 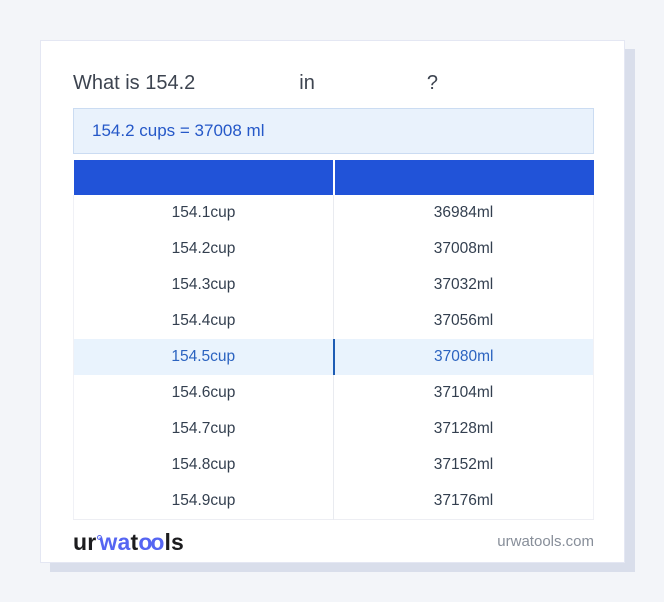 I want to click on ml-value: 37128ml, so click(x=463, y=428).